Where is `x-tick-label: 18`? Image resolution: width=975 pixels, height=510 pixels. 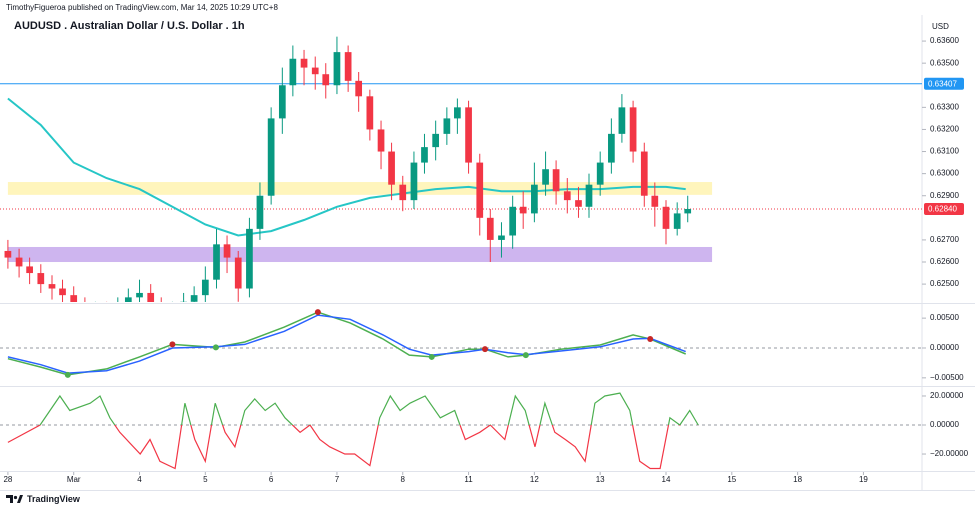 x-tick-label: 18 is located at coordinates (797, 479).